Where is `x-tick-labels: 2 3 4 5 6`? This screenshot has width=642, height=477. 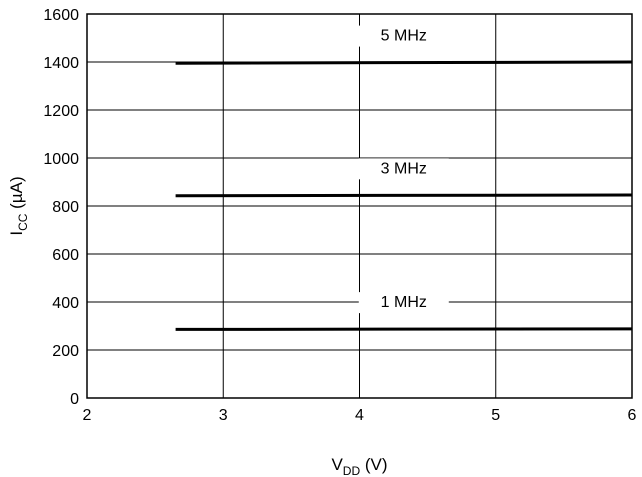 x-tick-labels: 2 3 4 5 6 is located at coordinates (360, 415).